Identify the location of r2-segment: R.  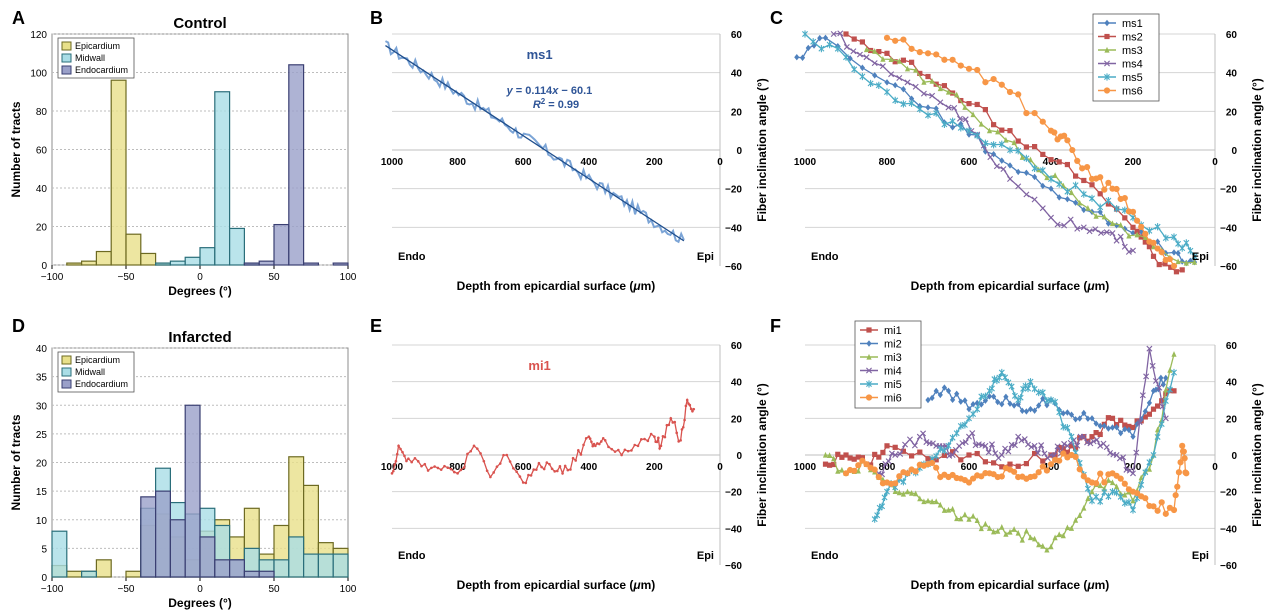
(537, 105).